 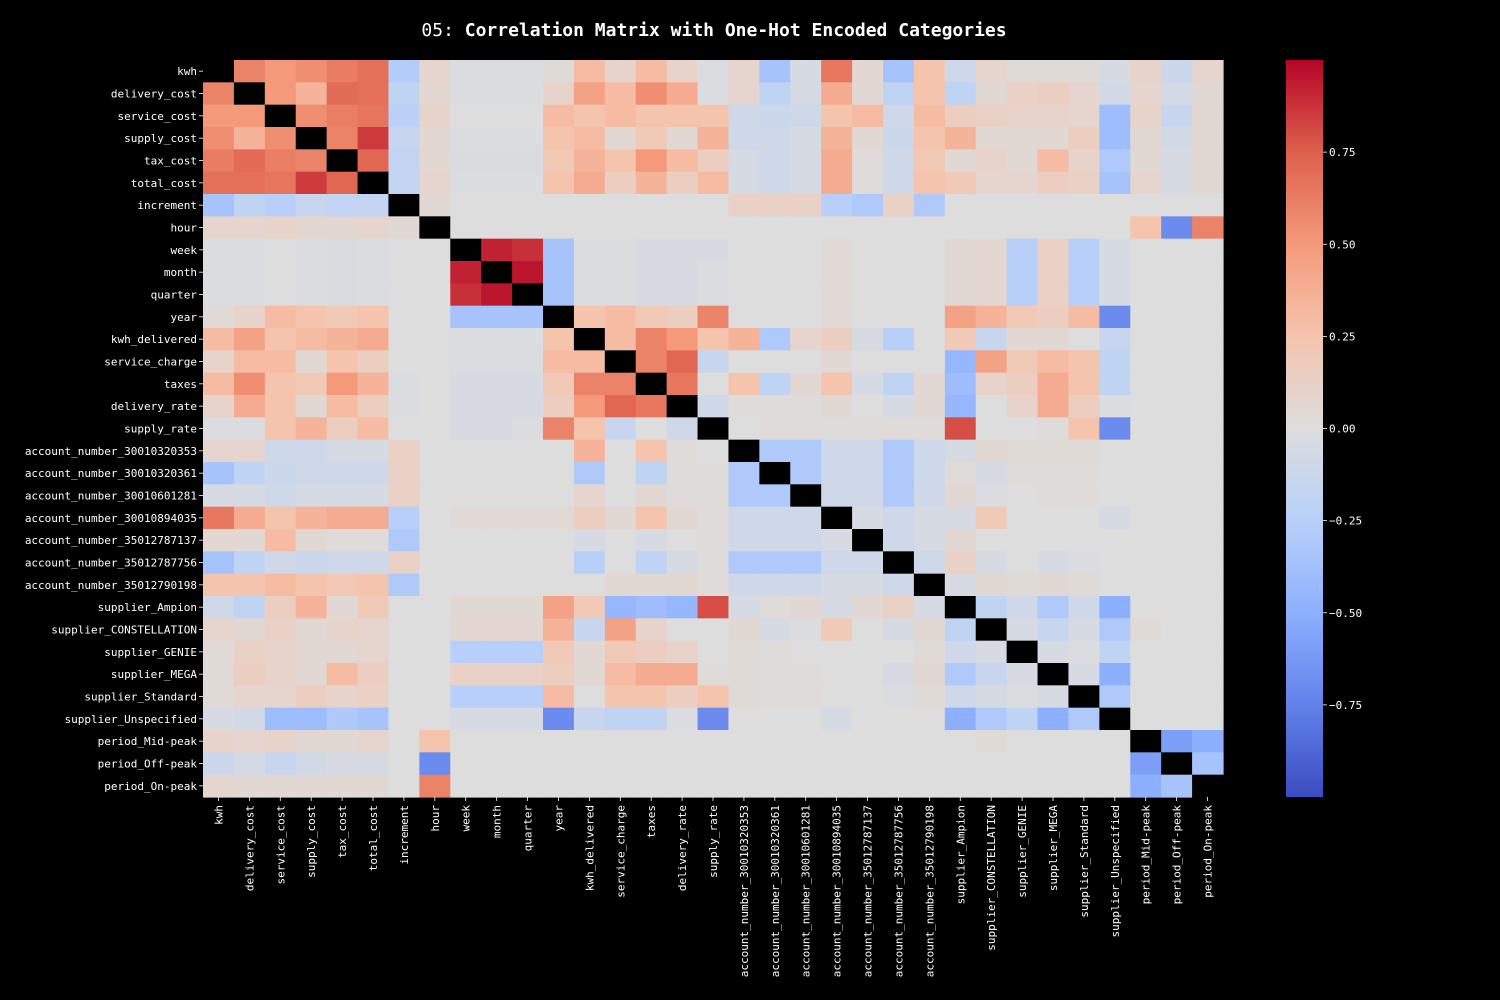 I want to click on column-label: period_Mid-peak, so click(x=1146, y=855).